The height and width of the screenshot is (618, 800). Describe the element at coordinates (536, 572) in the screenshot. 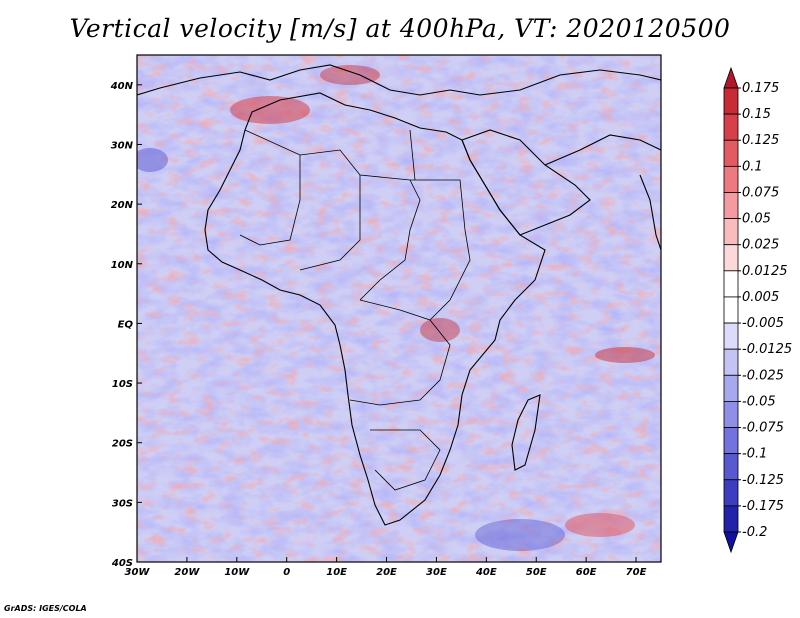

I see `lon-tick-label: 50E` at that location.